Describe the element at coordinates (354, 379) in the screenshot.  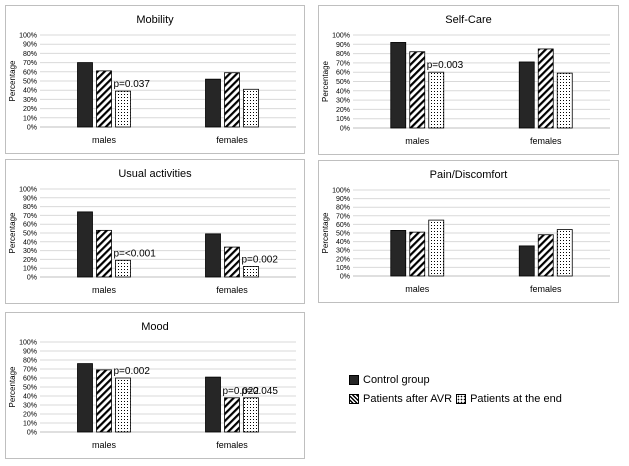
I see `legend-swatch-control` at that location.